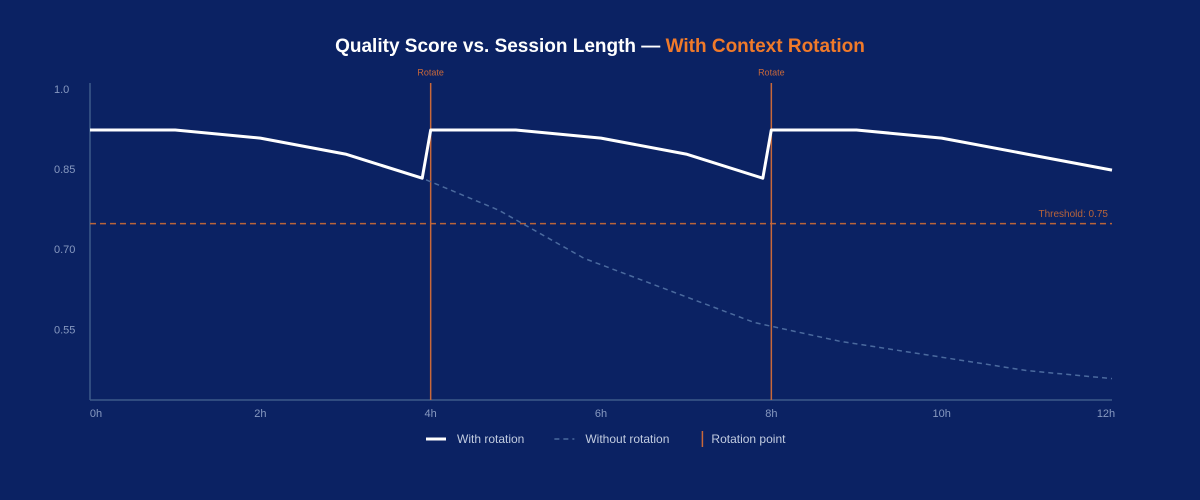 Image resolution: width=1200 pixels, height=500 pixels. What do you see at coordinates (64, 170) in the screenshot?
I see `y-tick-label: 0.85` at bounding box center [64, 170].